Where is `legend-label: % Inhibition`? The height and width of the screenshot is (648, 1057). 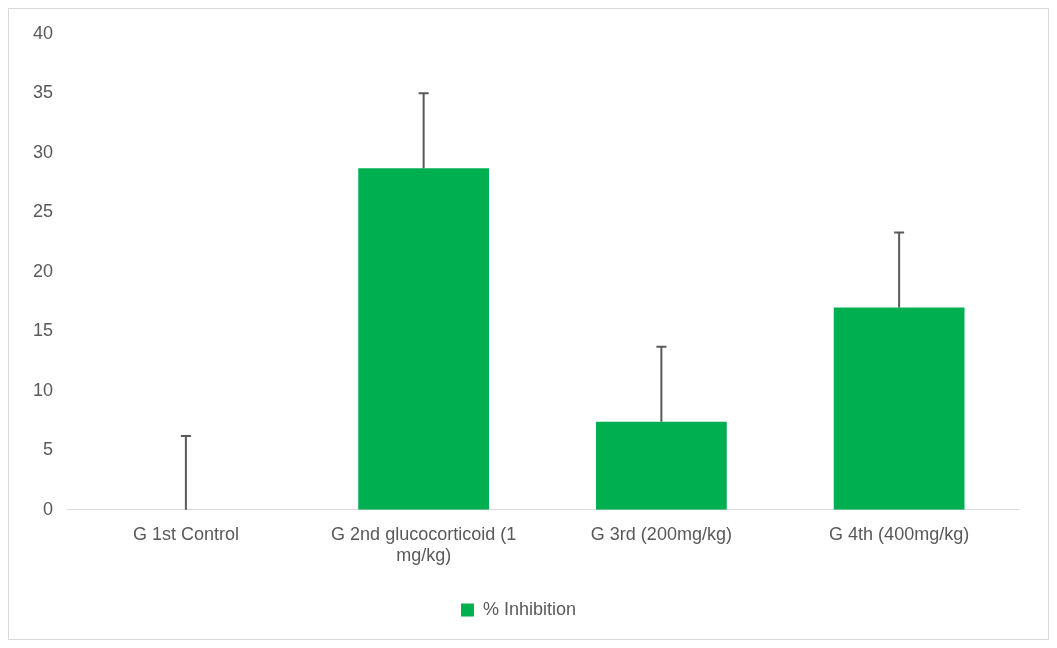
legend-label: % Inhibition is located at coordinates (529, 608).